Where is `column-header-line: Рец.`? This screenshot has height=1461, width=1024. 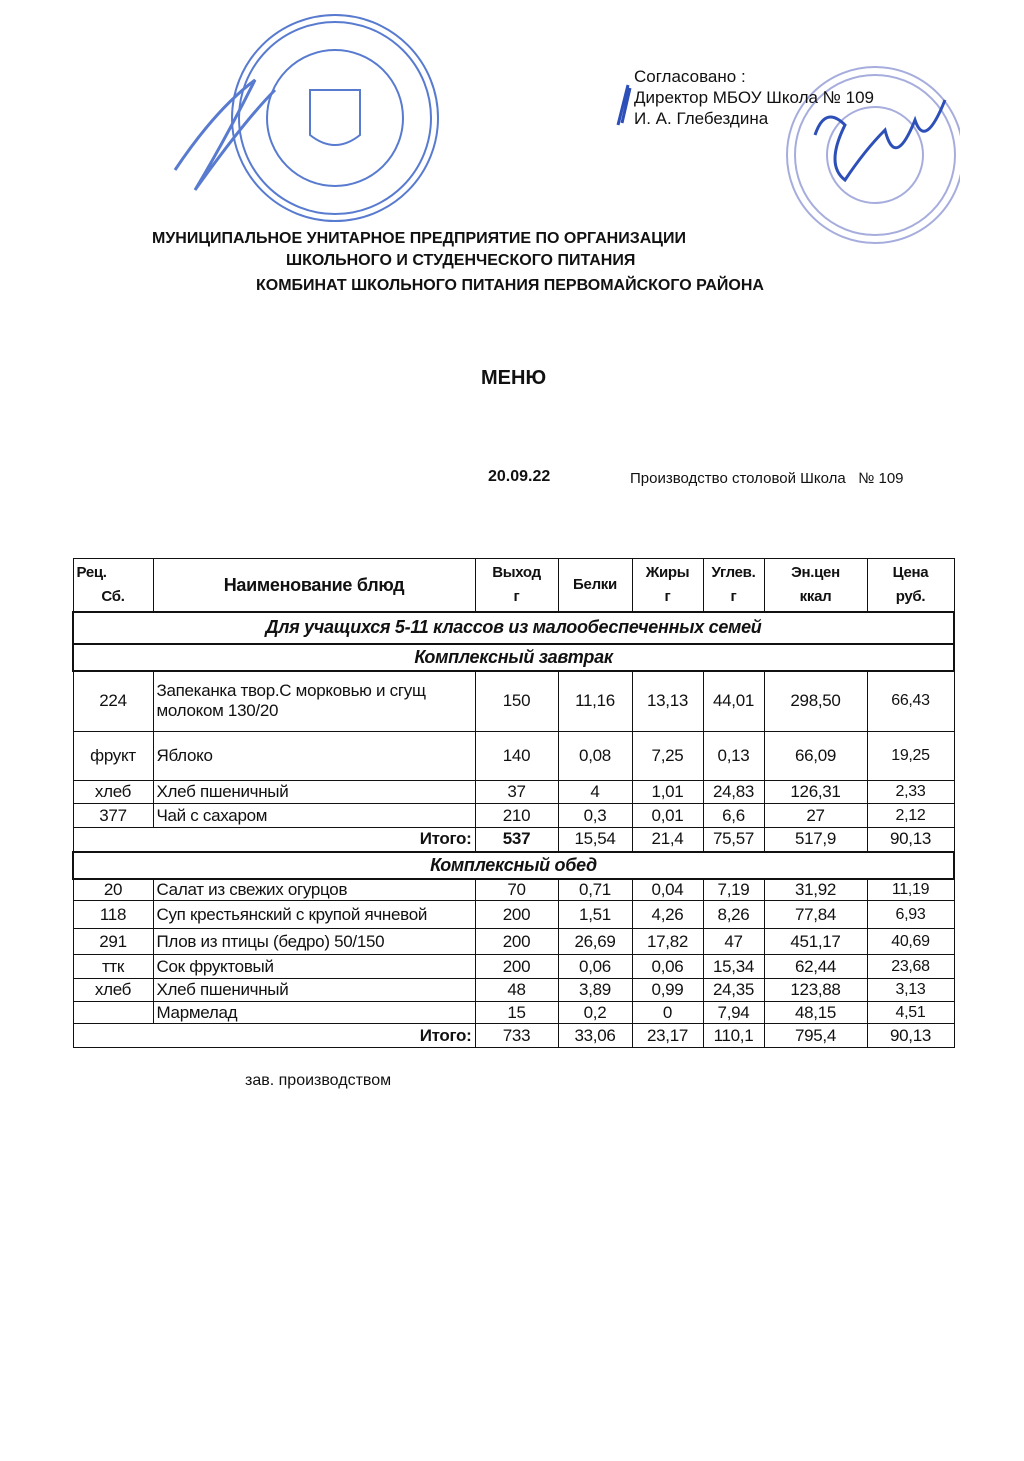
column-header-line: Рец. is located at coordinates (91, 572).